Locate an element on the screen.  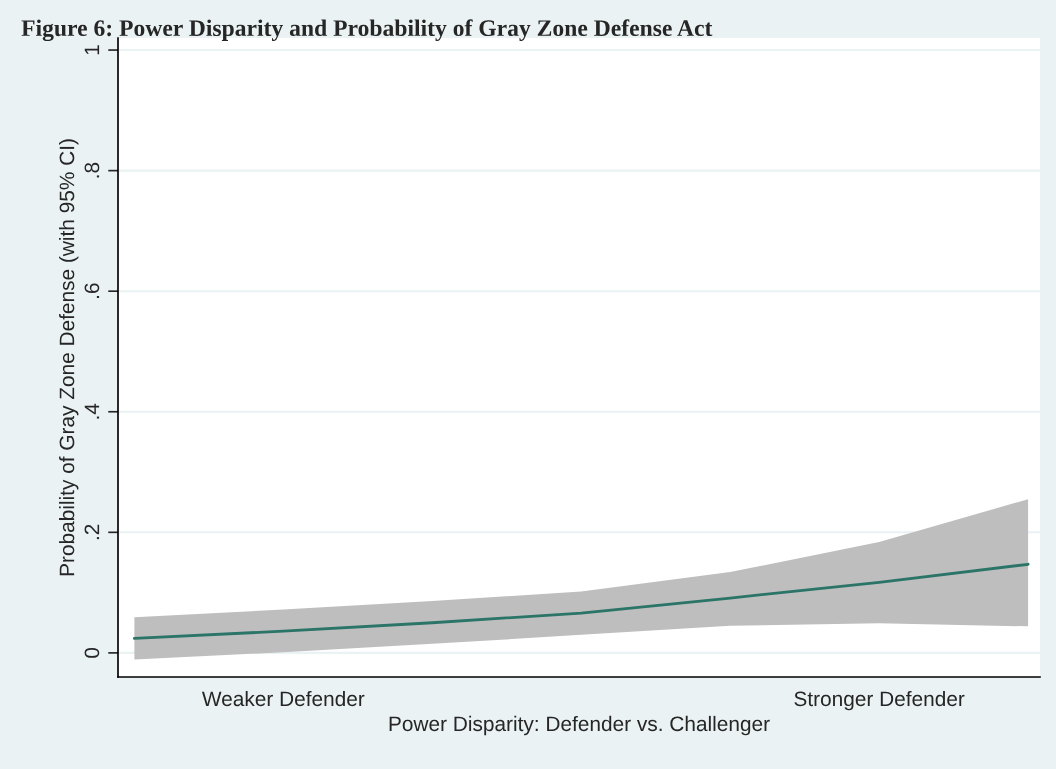
y-tick-label: .8 is located at coordinates (92, 170).